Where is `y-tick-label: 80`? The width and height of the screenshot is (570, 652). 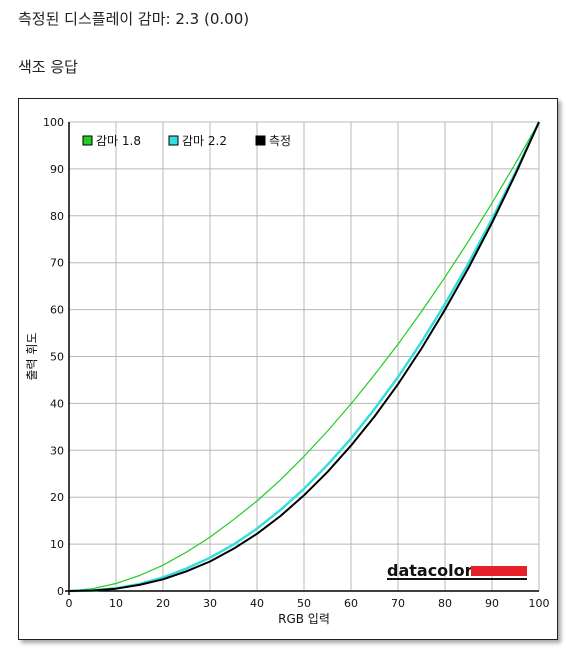 y-tick-label: 80 is located at coordinates (57, 216).